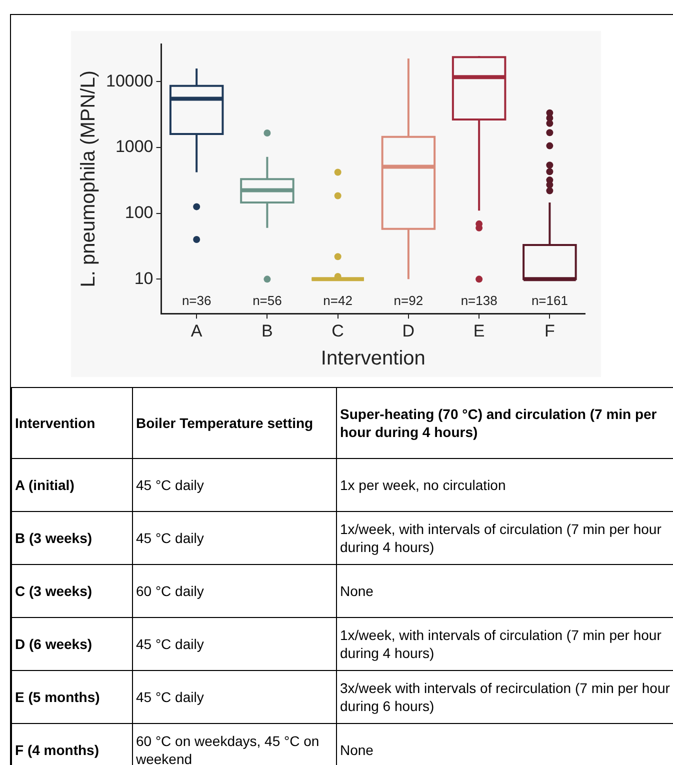 The width and height of the screenshot is (673, 765). I want to click on annotation: n=42, so click(337, 300).